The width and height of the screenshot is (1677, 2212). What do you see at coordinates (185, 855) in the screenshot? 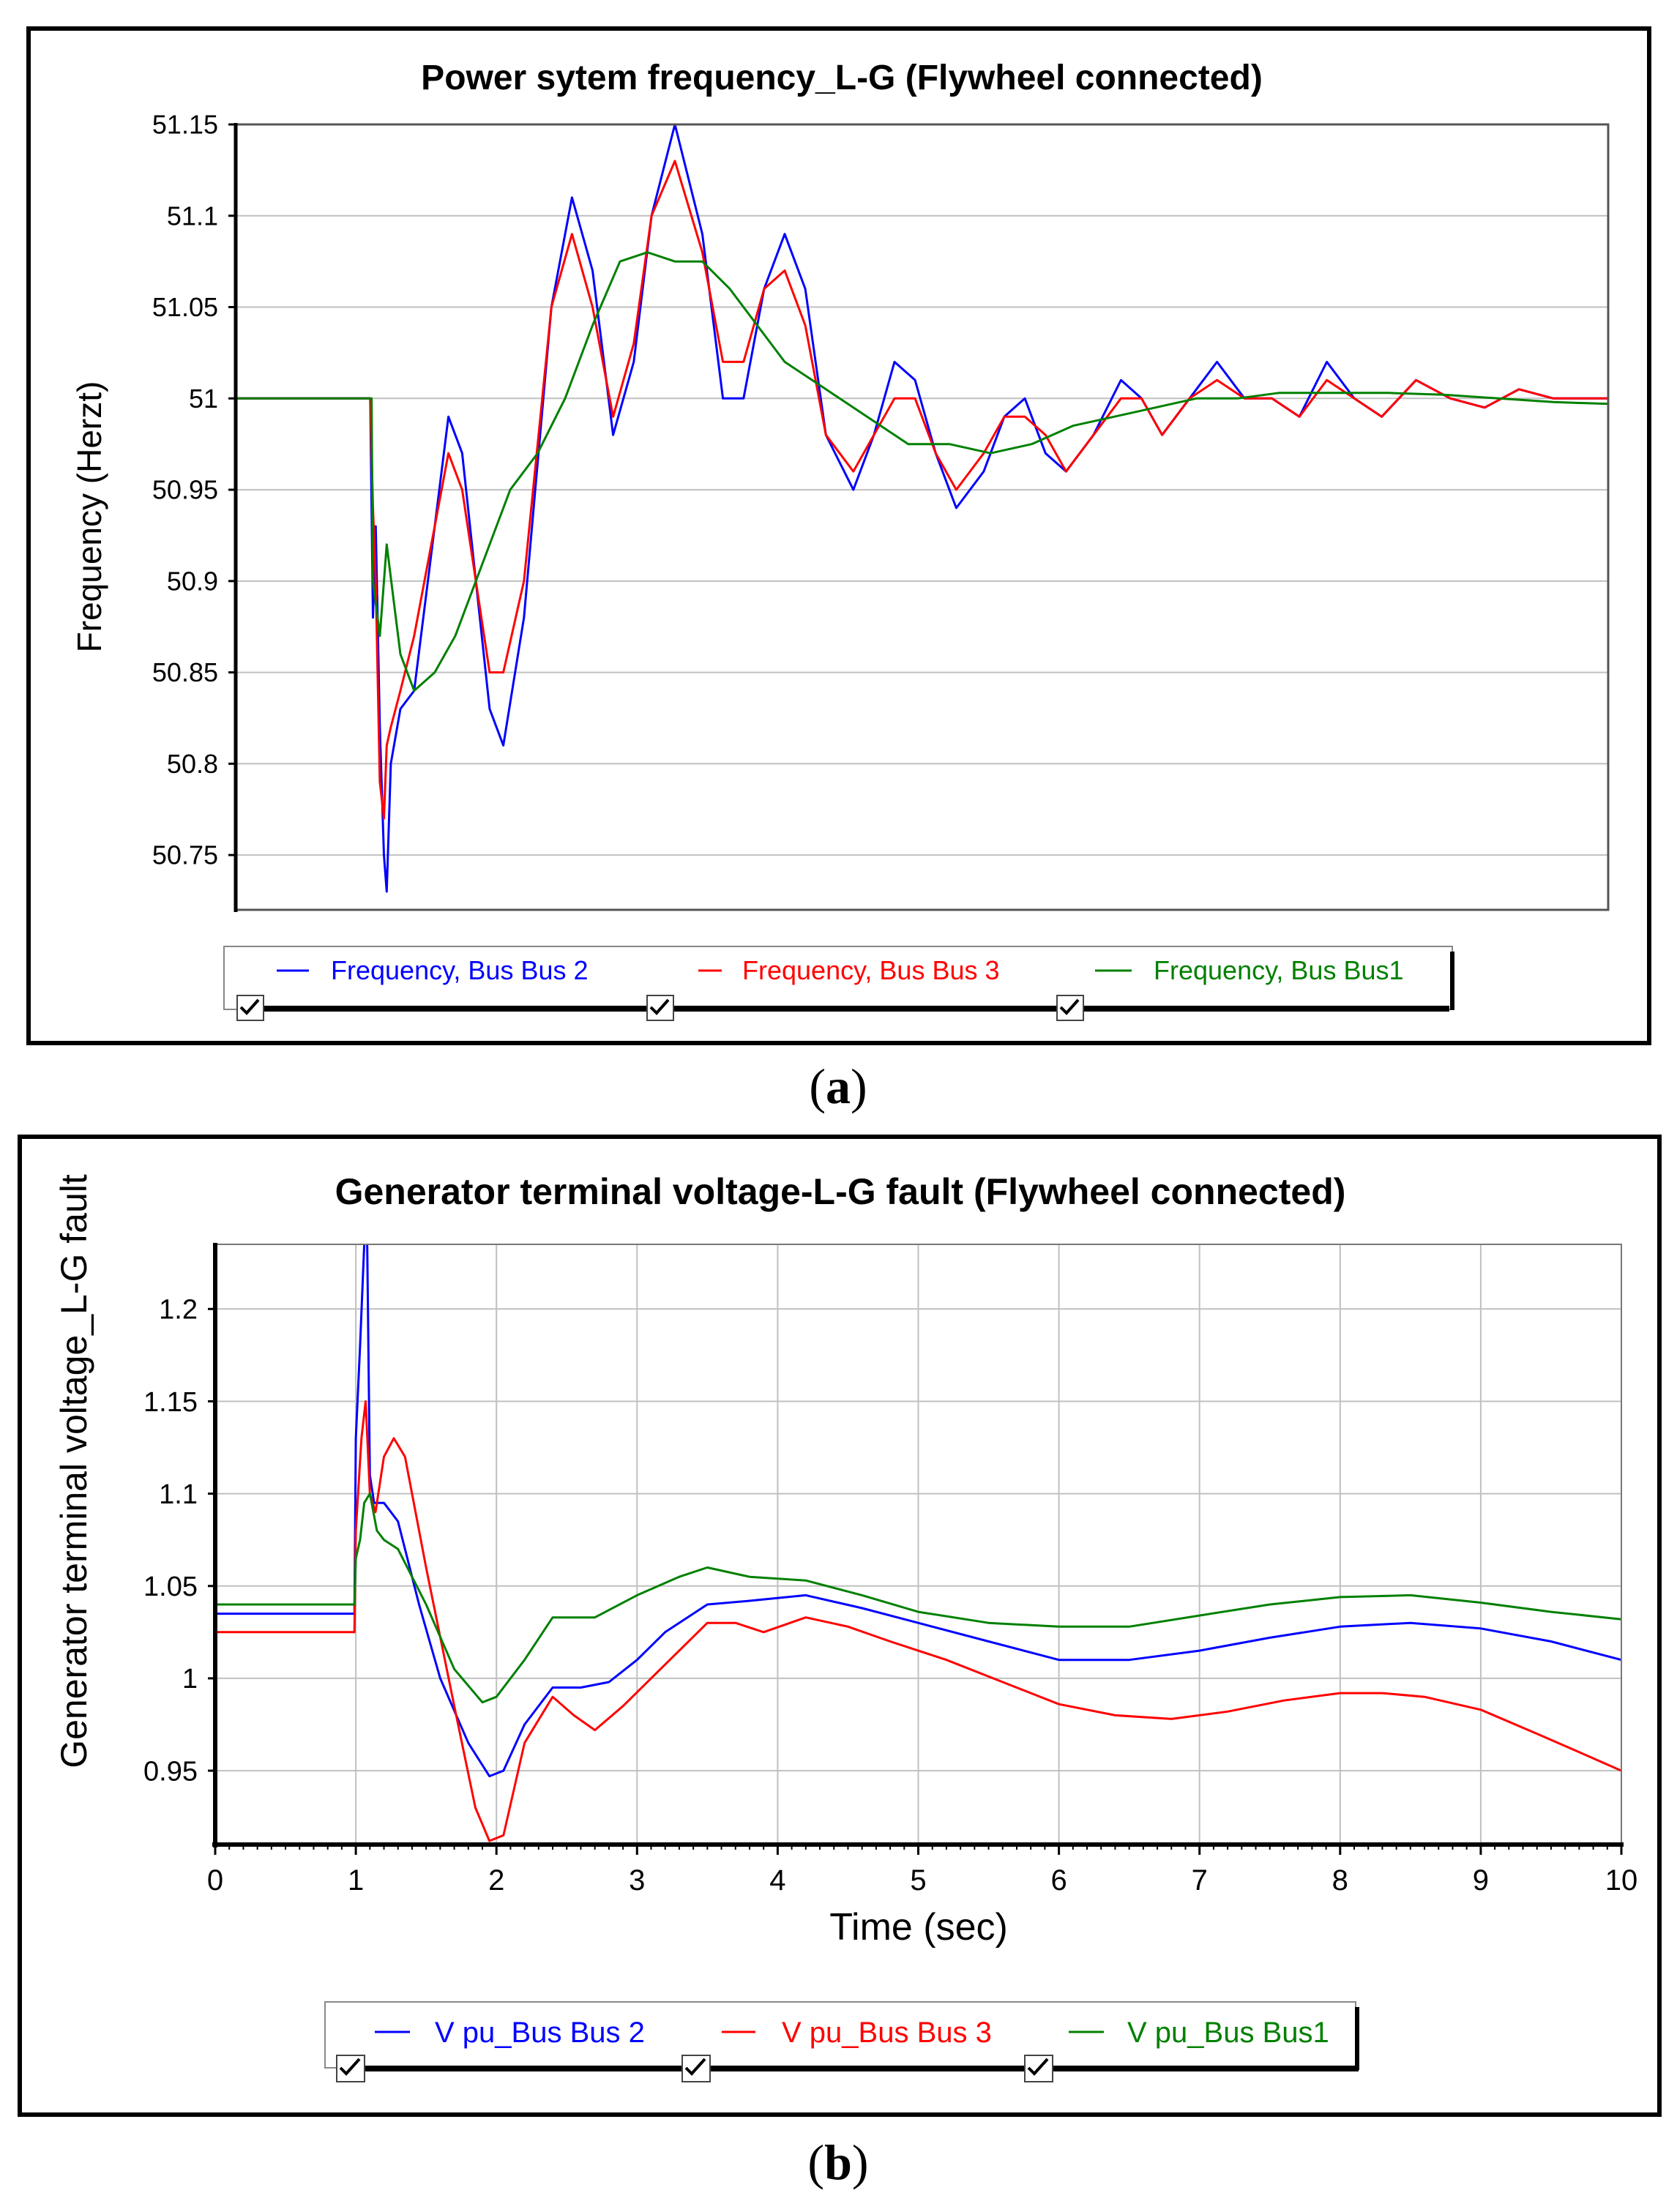
I see `chart-a-y-tick-label: 50.75` at bounding box center [185, 855].